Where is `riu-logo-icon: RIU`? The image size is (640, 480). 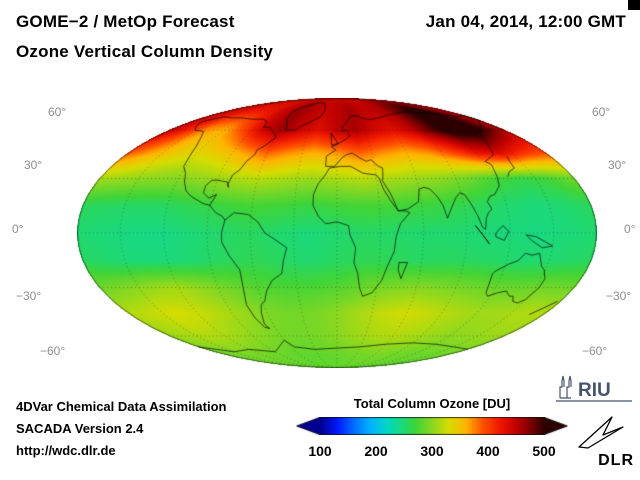 riu-logo-icon: RIU is located at coordinates (594, 388).